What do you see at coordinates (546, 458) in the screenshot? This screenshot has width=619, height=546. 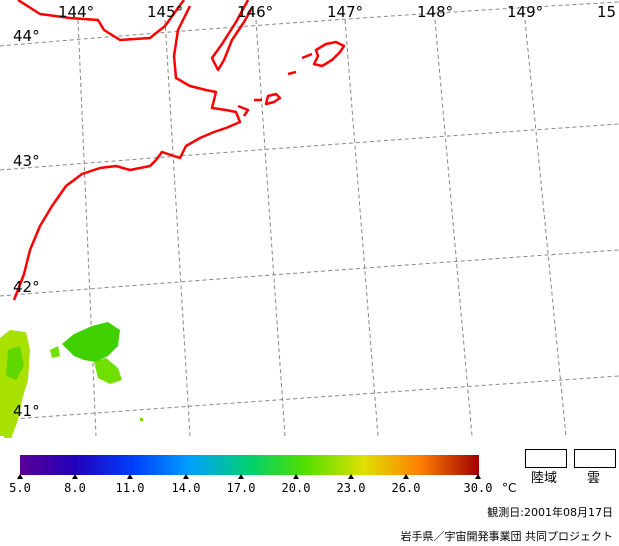 I see `land-legend-swatch` at bounding box center [546, 458].